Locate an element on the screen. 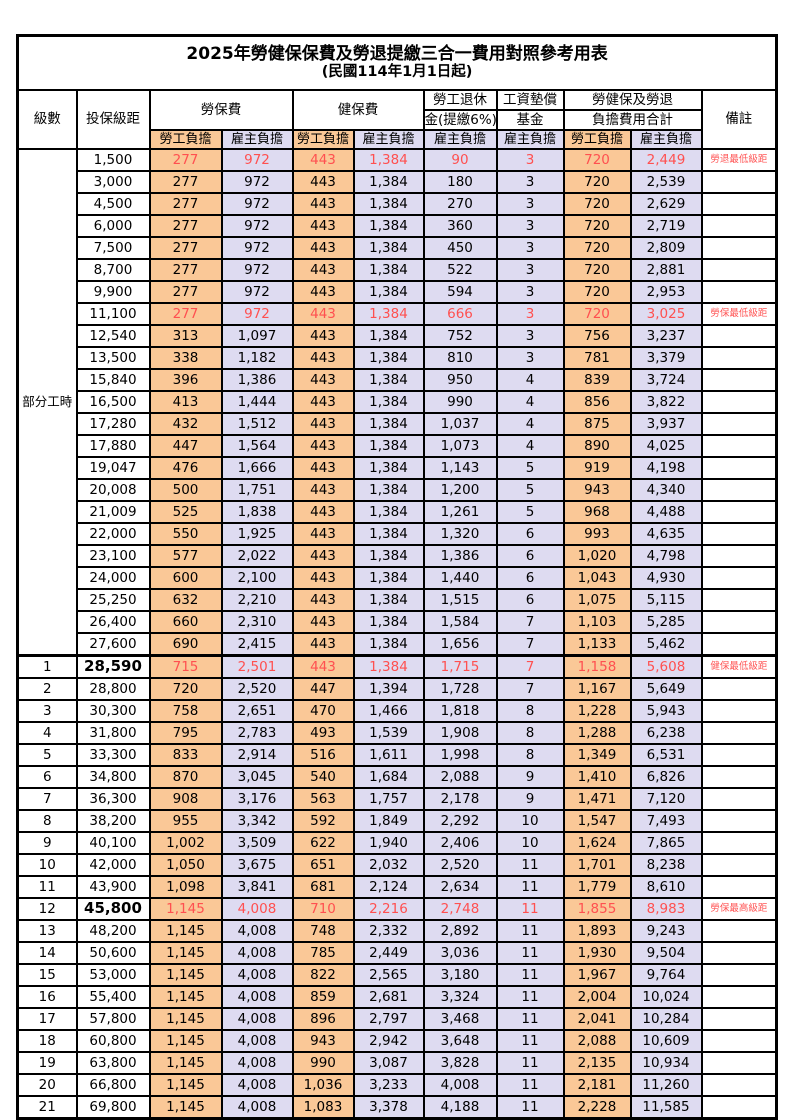  table-row: 2 28,800 720 2,520 447 1,394 1,728 7 1,167 5,649 is located at coordinates (397, 689).